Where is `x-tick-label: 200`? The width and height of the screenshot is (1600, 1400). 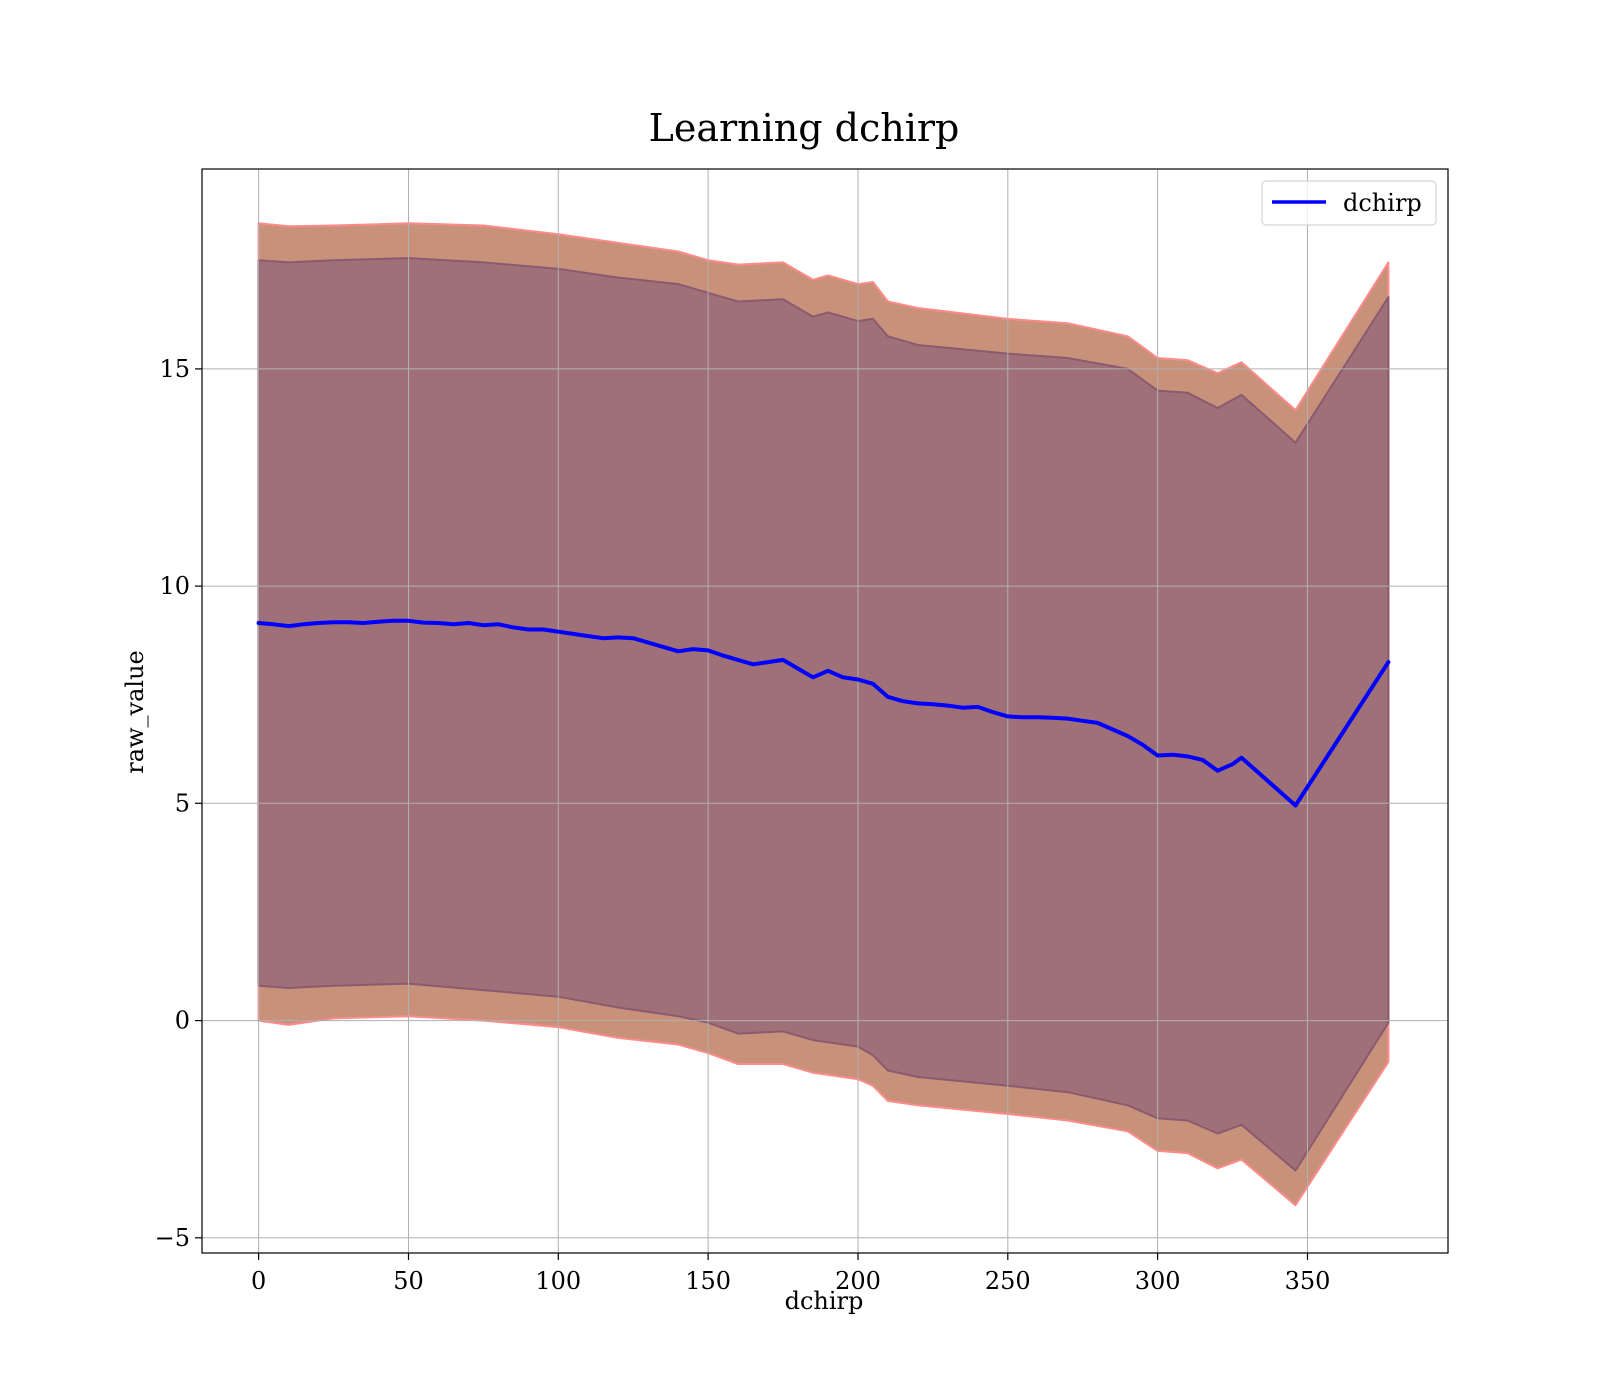 x-tick-label: 200 is located at coordinates (858, 1281).